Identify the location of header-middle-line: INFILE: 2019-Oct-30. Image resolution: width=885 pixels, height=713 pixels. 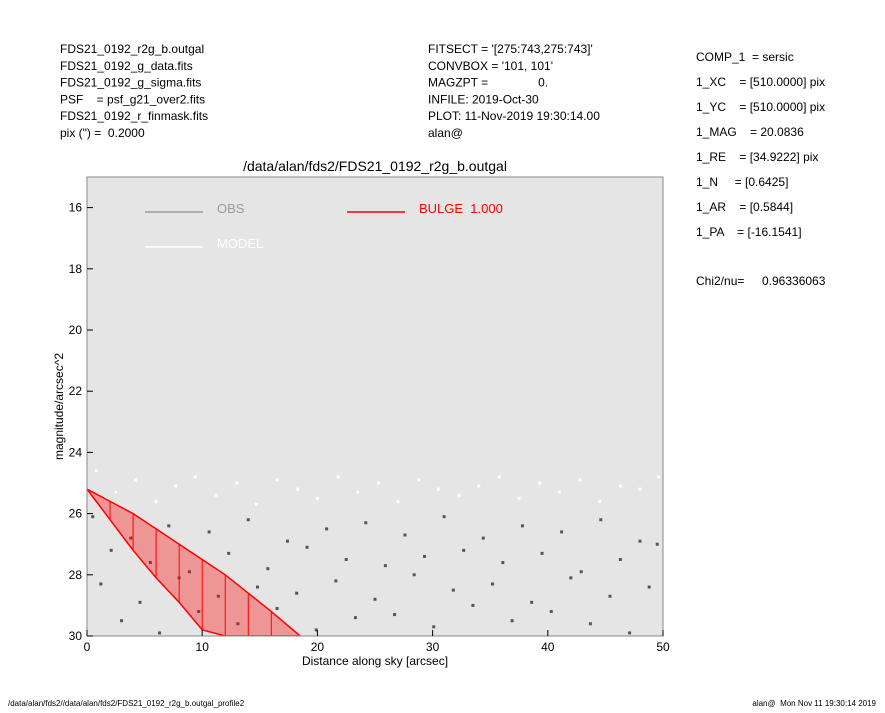
(483, 99).